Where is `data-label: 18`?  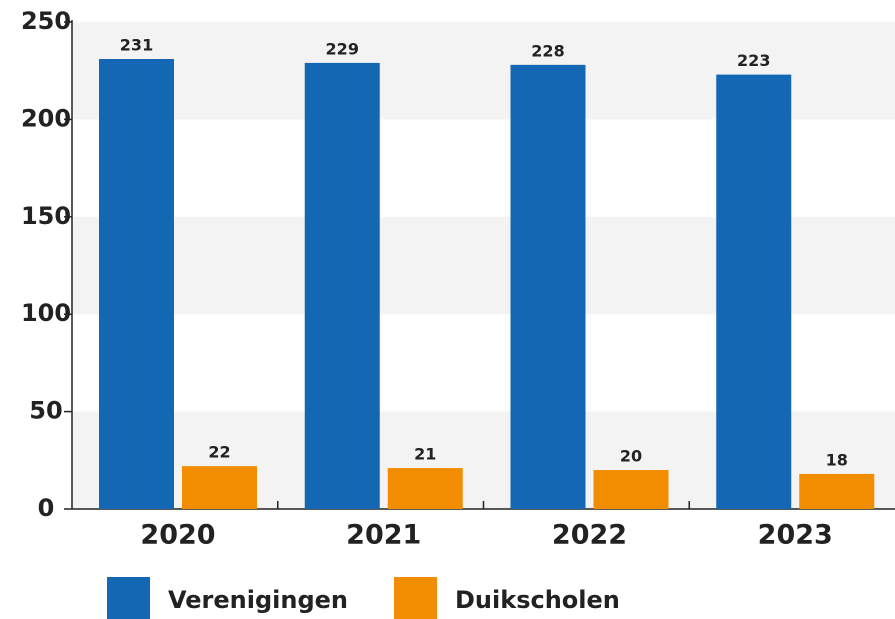
data-label: 18 is located at coordinates (837, 459).